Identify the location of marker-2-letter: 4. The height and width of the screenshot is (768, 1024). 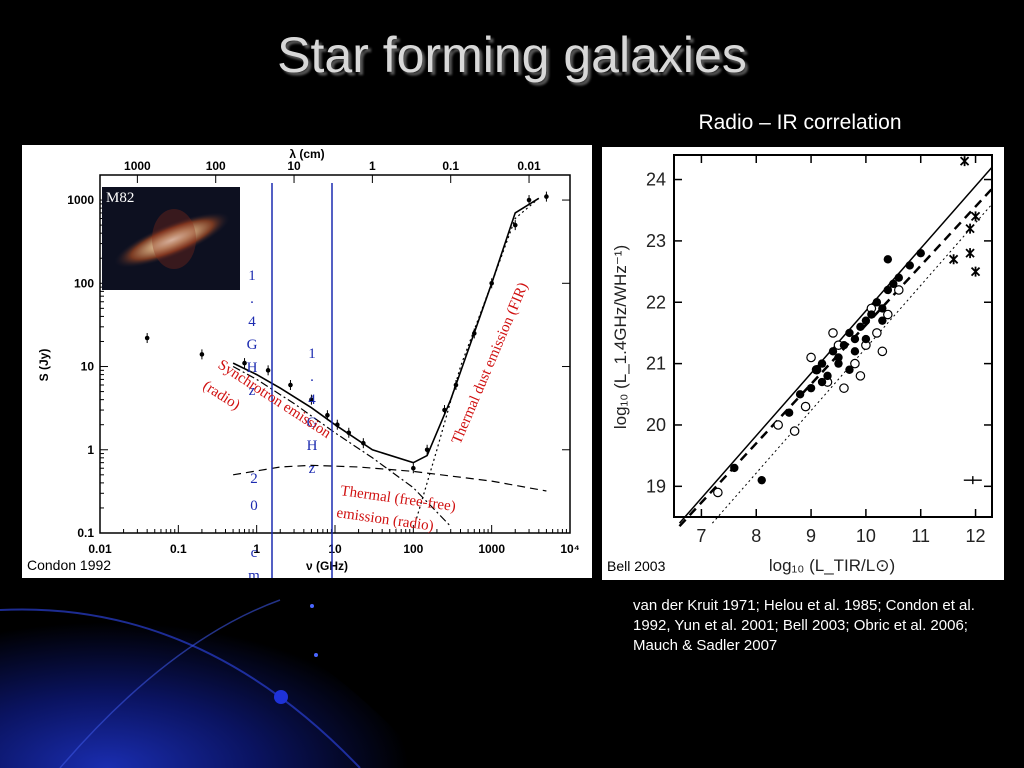
(312, 400).